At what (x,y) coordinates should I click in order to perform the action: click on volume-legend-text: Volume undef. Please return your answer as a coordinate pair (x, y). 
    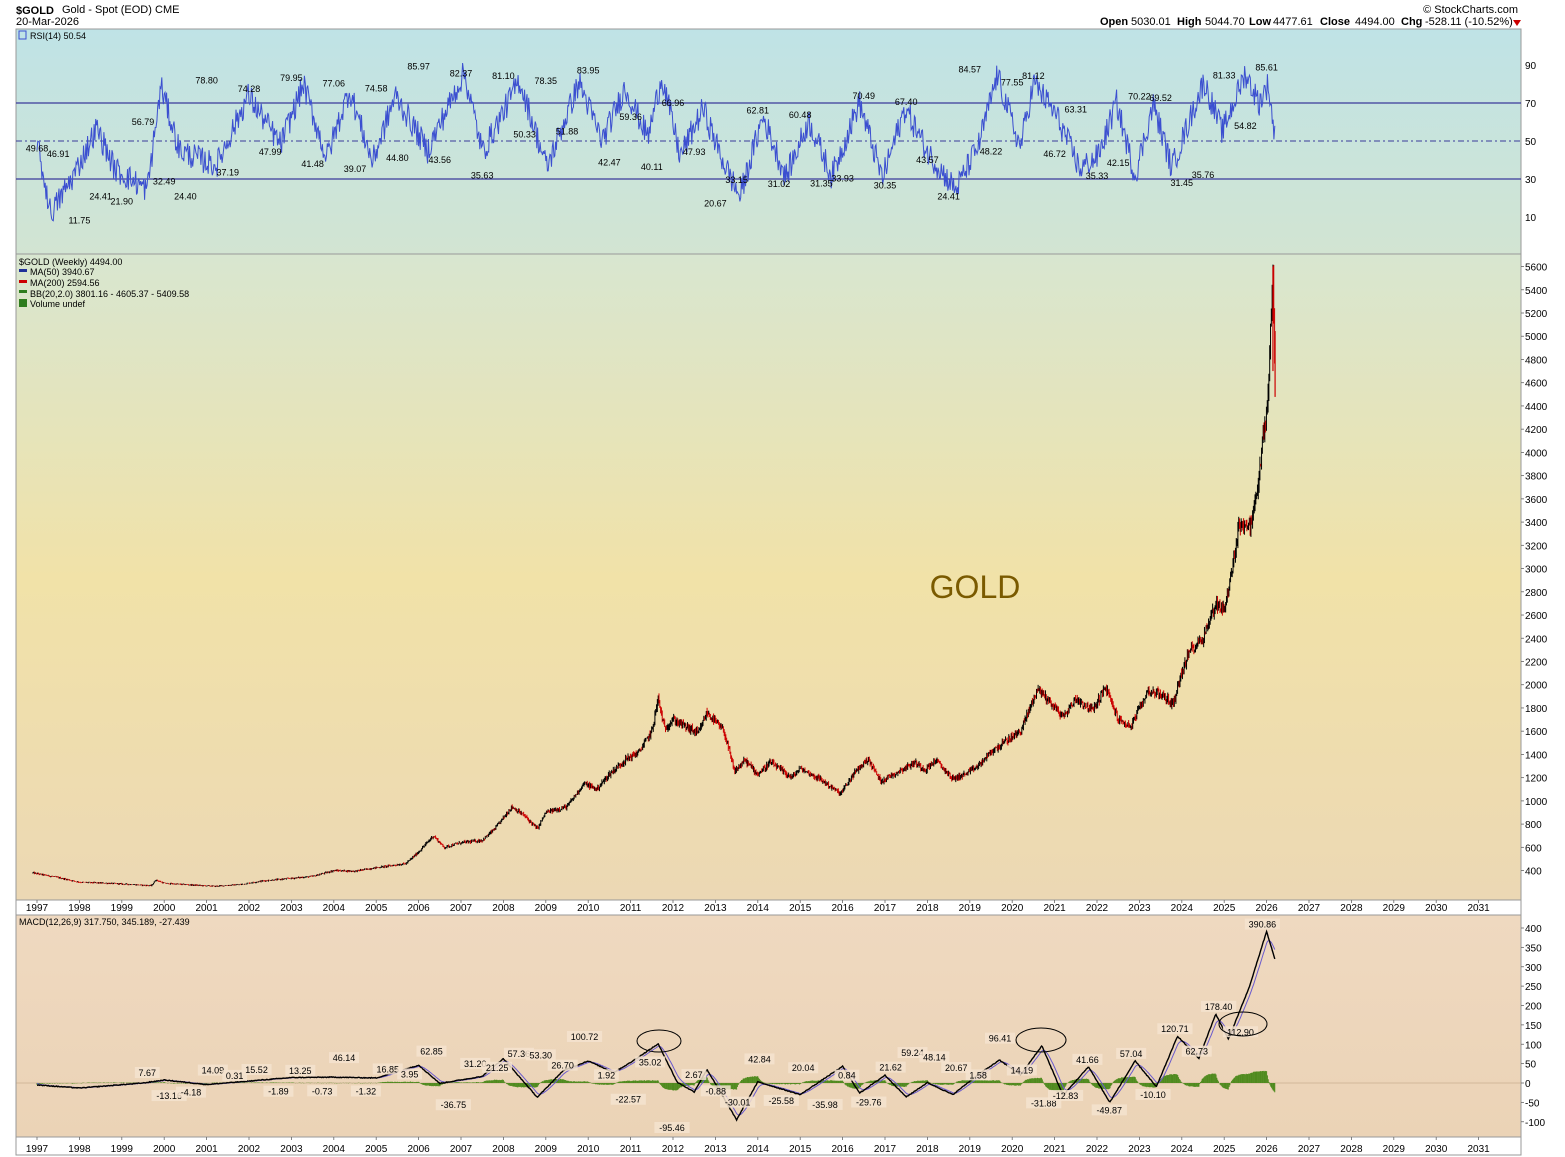
    Looking at the image, I should click on (58, 304).